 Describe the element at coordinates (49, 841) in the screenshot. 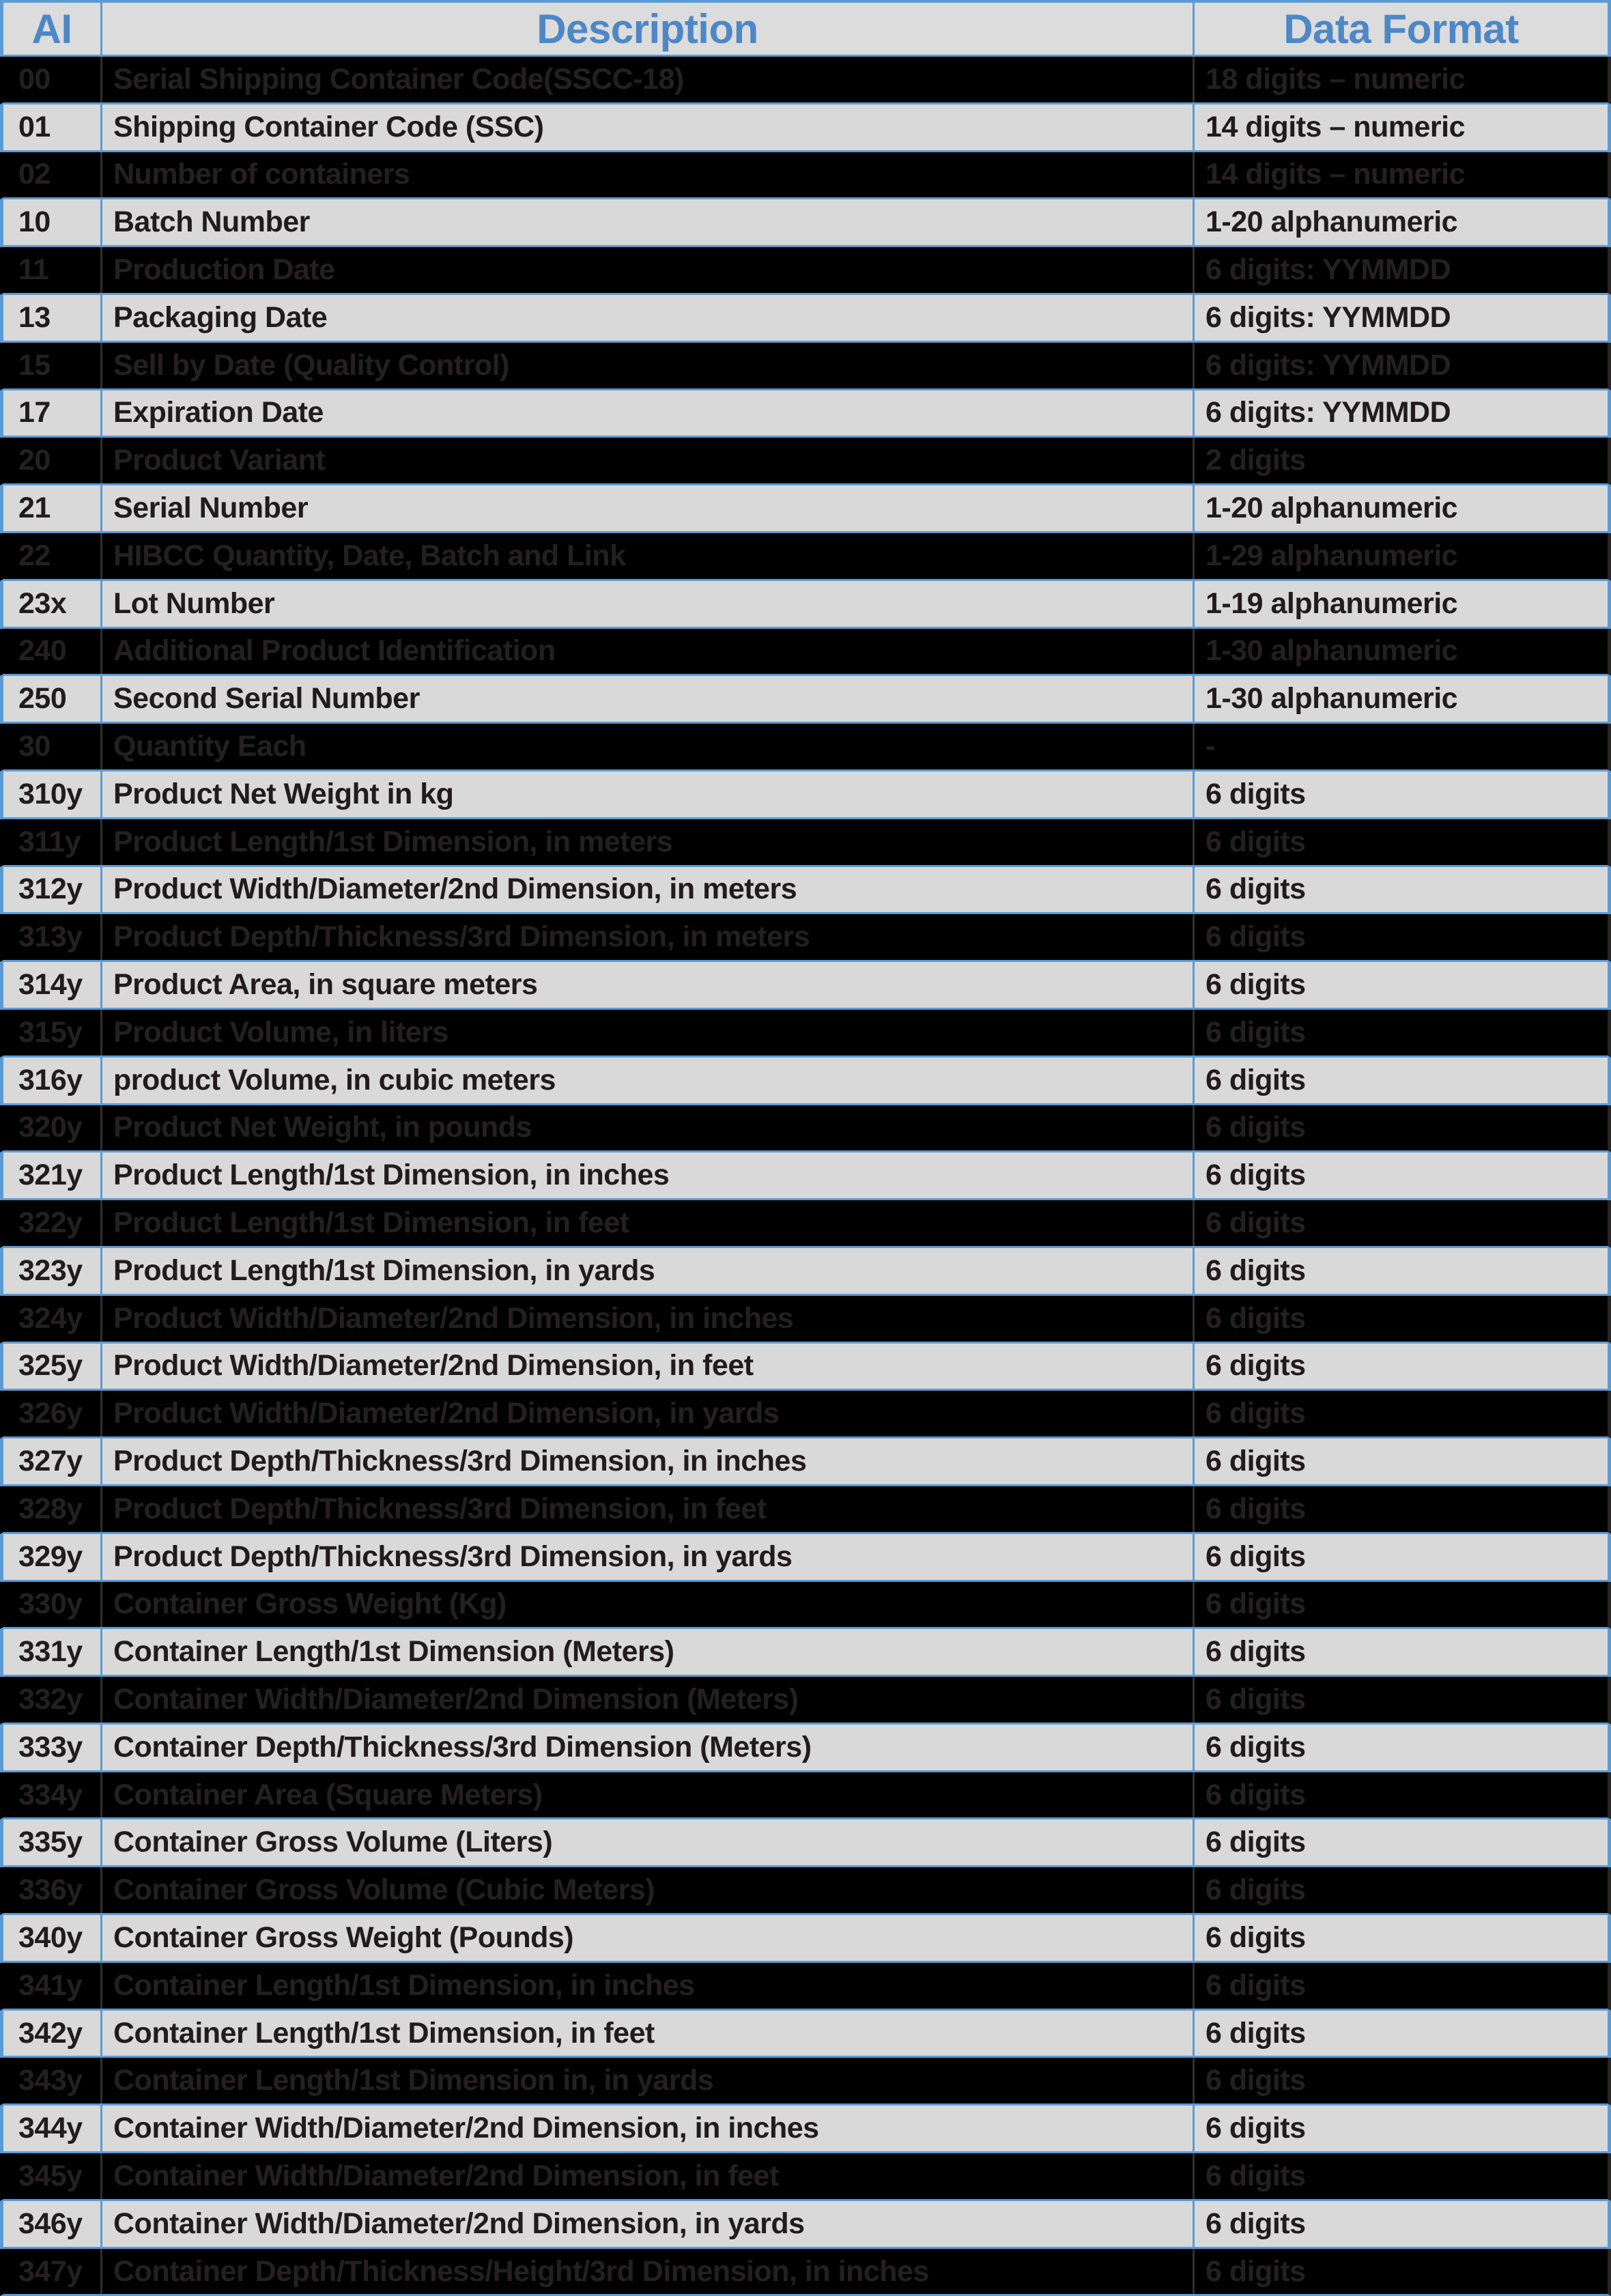

I see `ai-cell: 311y` at that location.